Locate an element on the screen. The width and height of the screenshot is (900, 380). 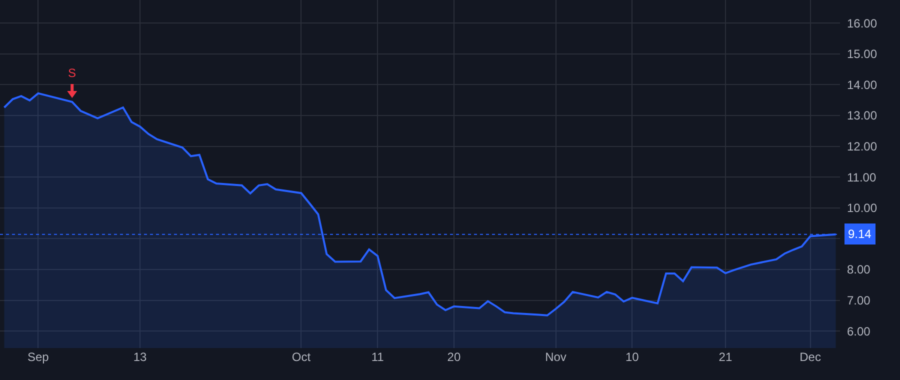
y-tick-label: 13.00 is located at coordinates (862, 115).